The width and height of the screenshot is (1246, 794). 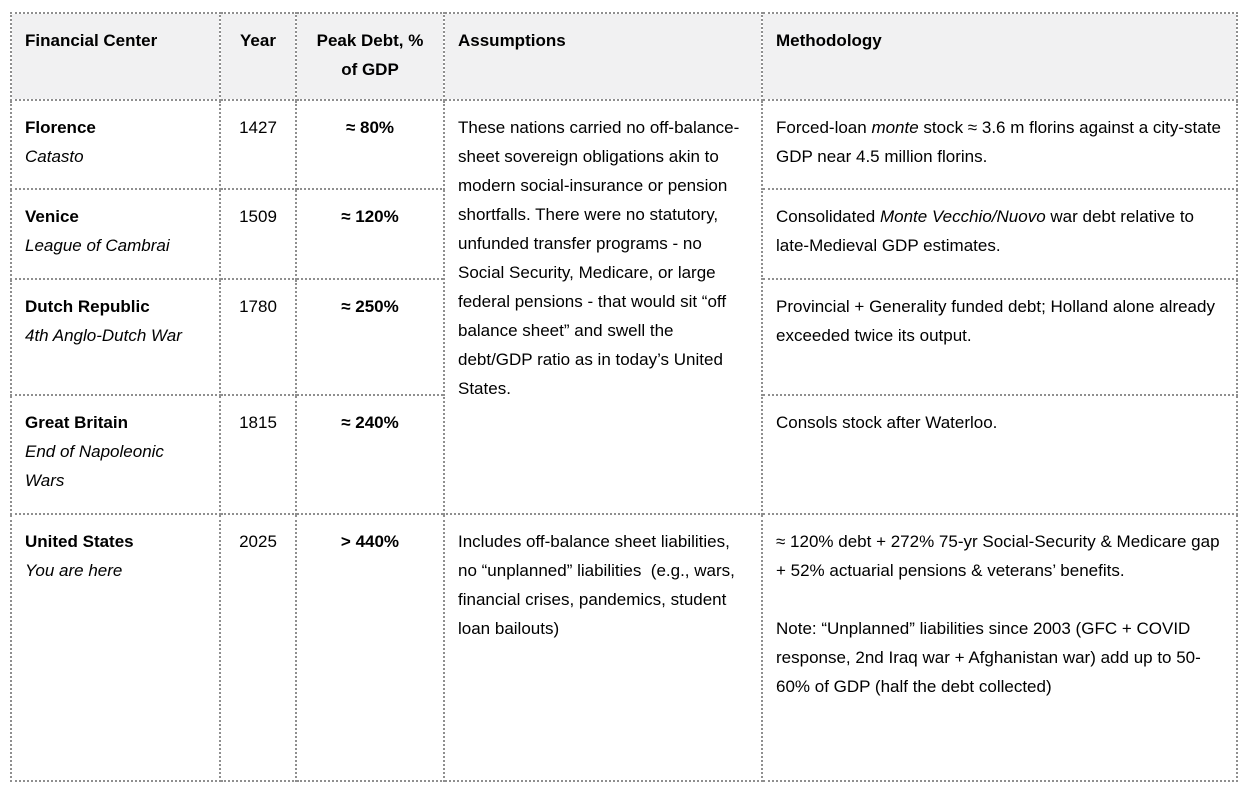 I want to click on year-cell: 1815, so click(x=258, y=454).